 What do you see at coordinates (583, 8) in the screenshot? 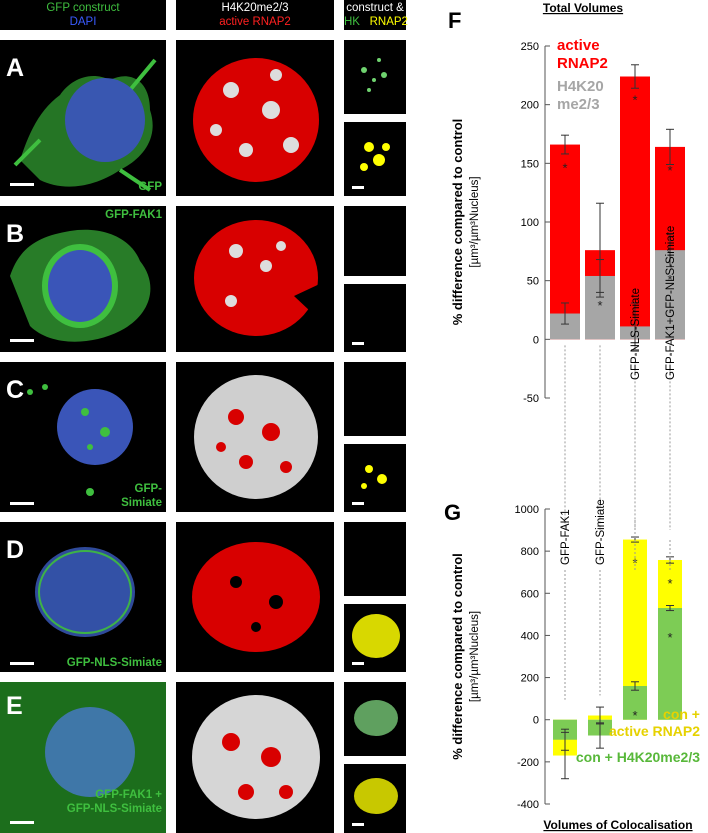
I see `chart-title: Total Volumes` at bounding box center [583, 8].